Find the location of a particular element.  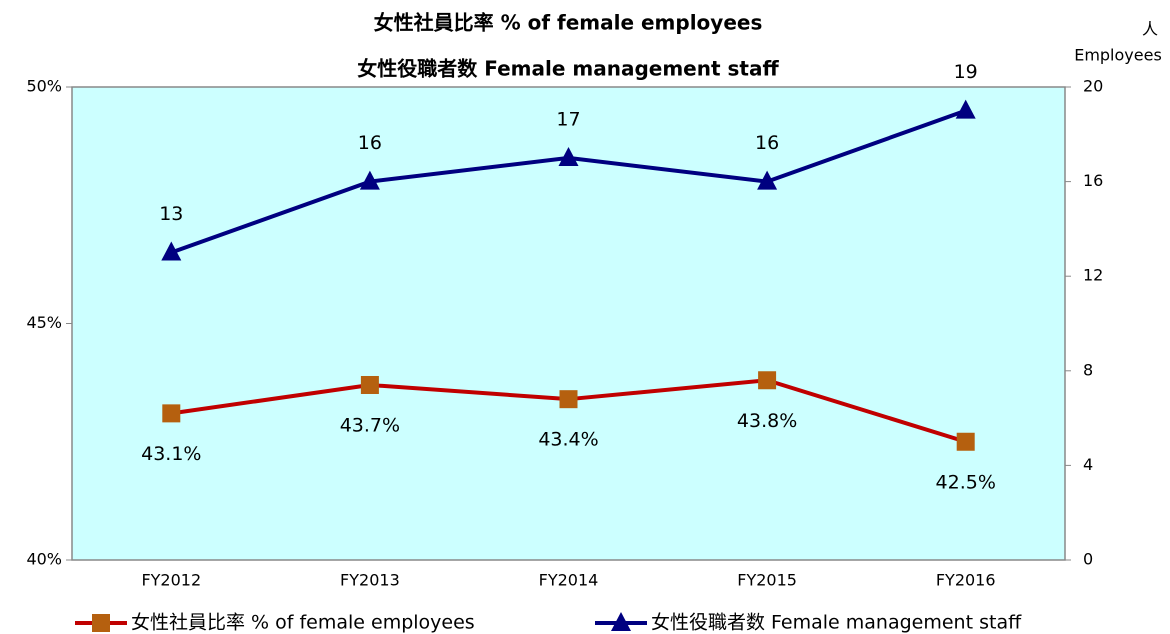

data-label: 17 is located at coordinates (568, 119).